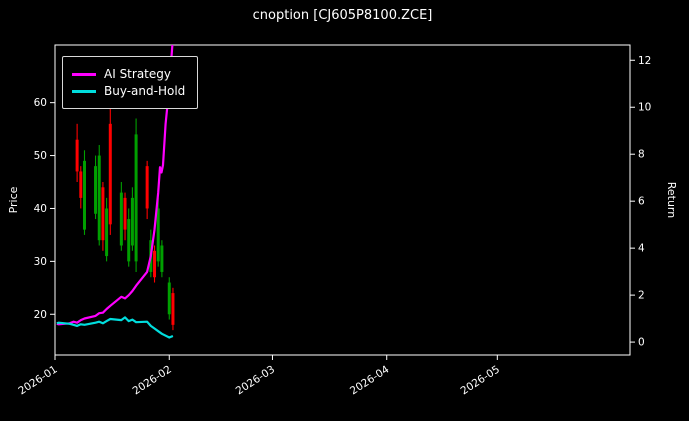 The image size is (689, 421). What do you see at coordinates (641, 296) in the screenshot?
I see `return-tick-label: 2` at bounding box center [641, 296].